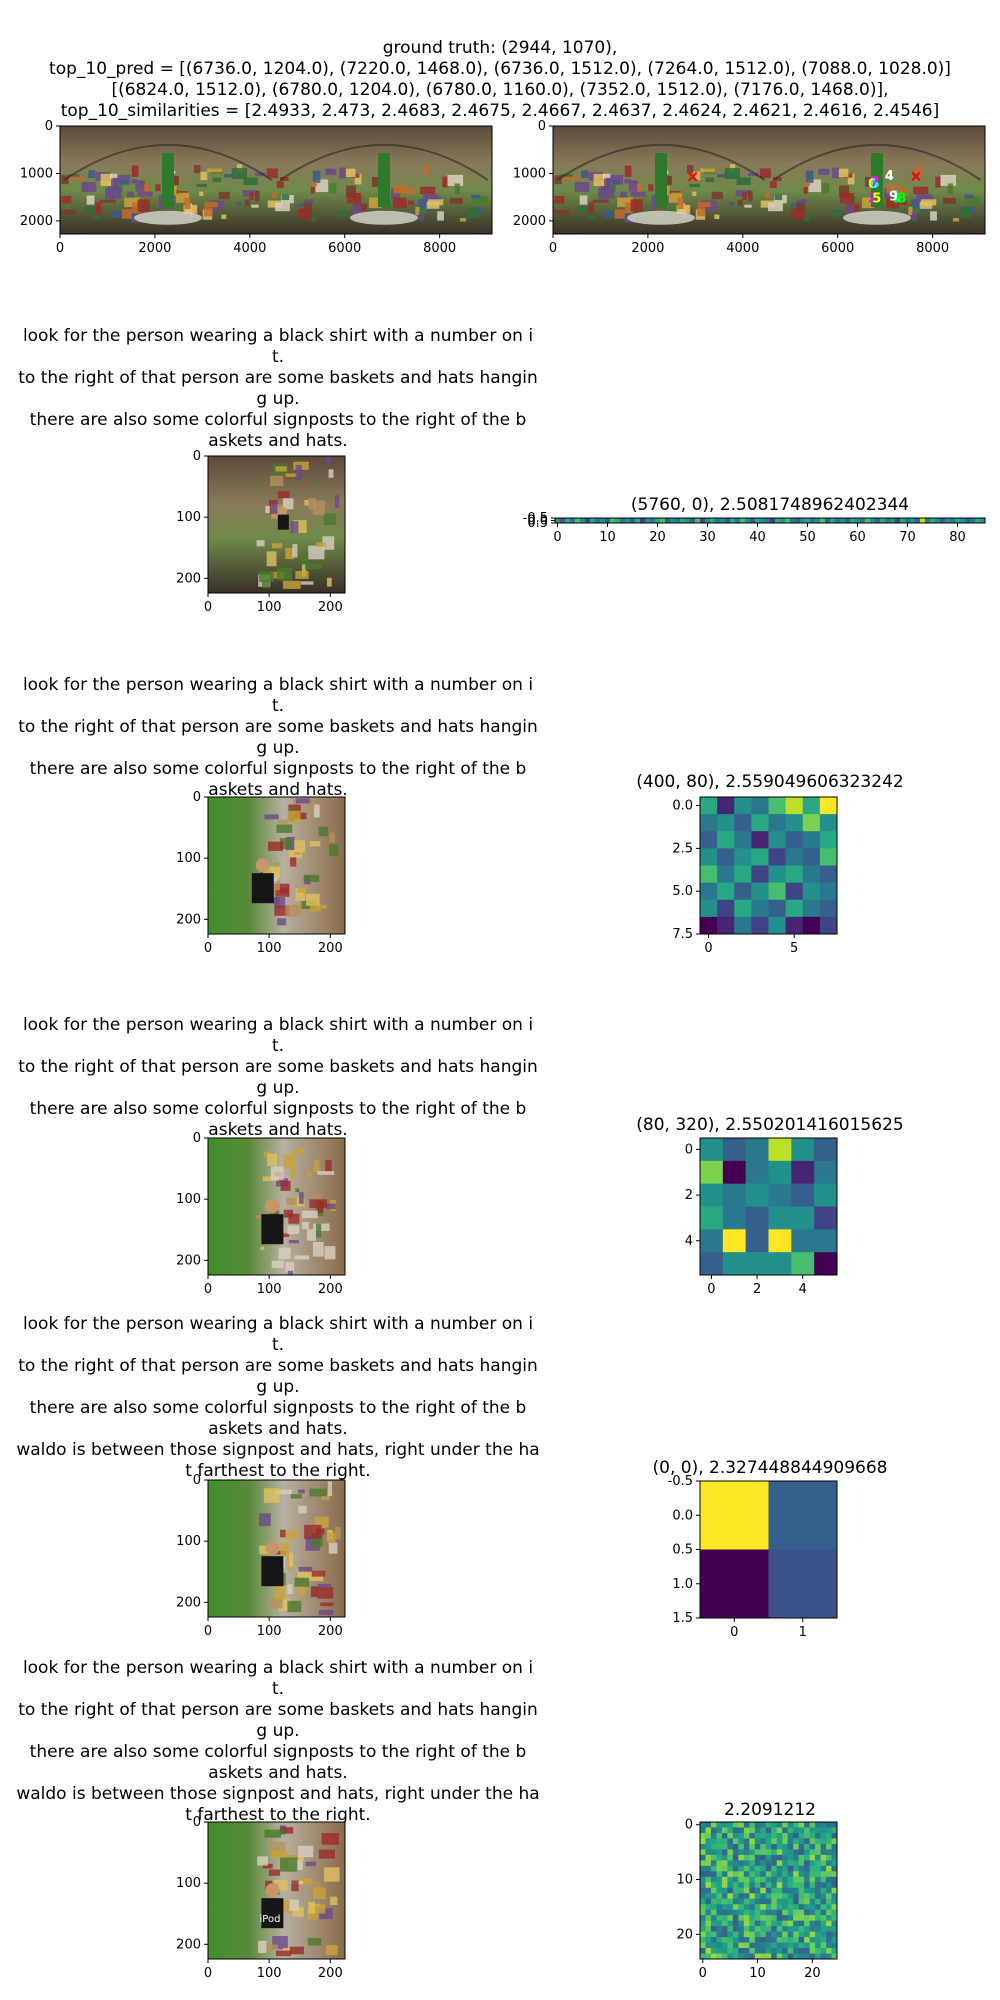  Describe the element at coordinates (269, 1631) in the screenshot. I see `x-tick-label: 100` at that location.